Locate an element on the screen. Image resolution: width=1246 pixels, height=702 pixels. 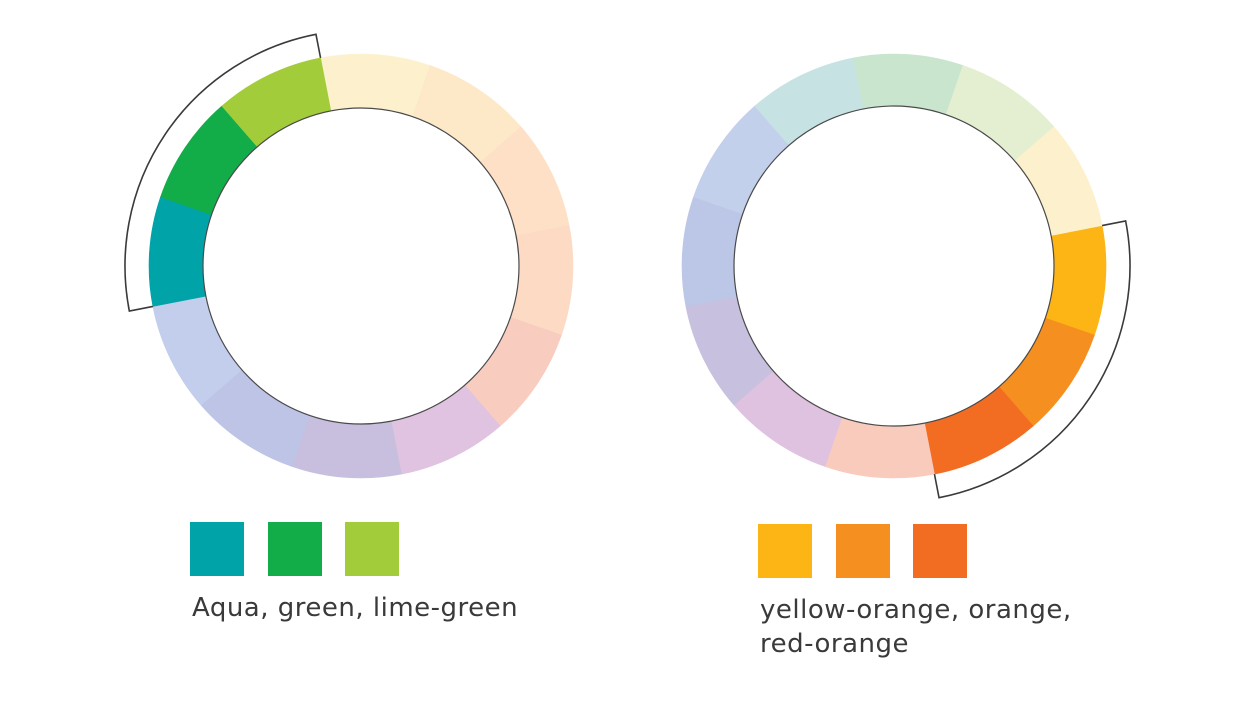
swatch-green is located at coordinates (295, 549).